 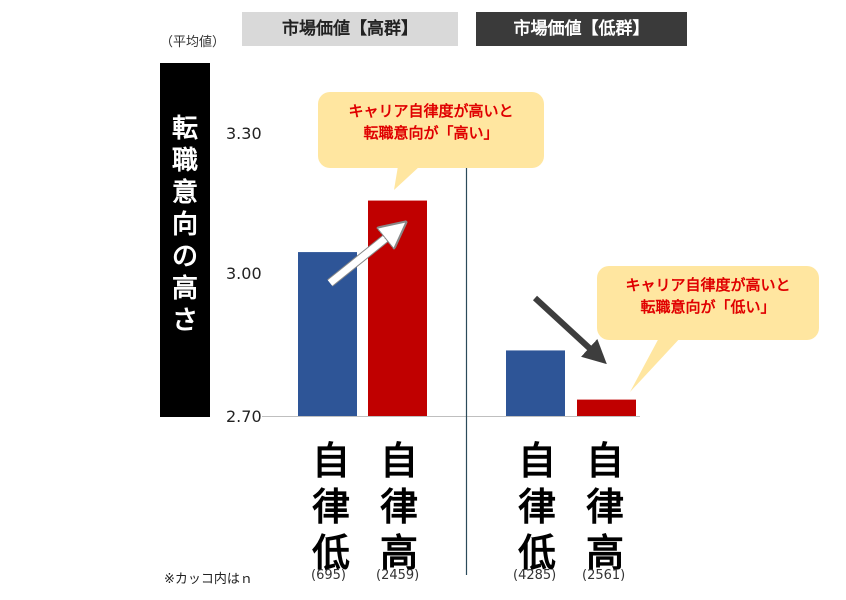 What do you see at coordinates (244, 133) in the screenshot?
I see `y-tick-label: 3.30` at bounding box center [244, 133].